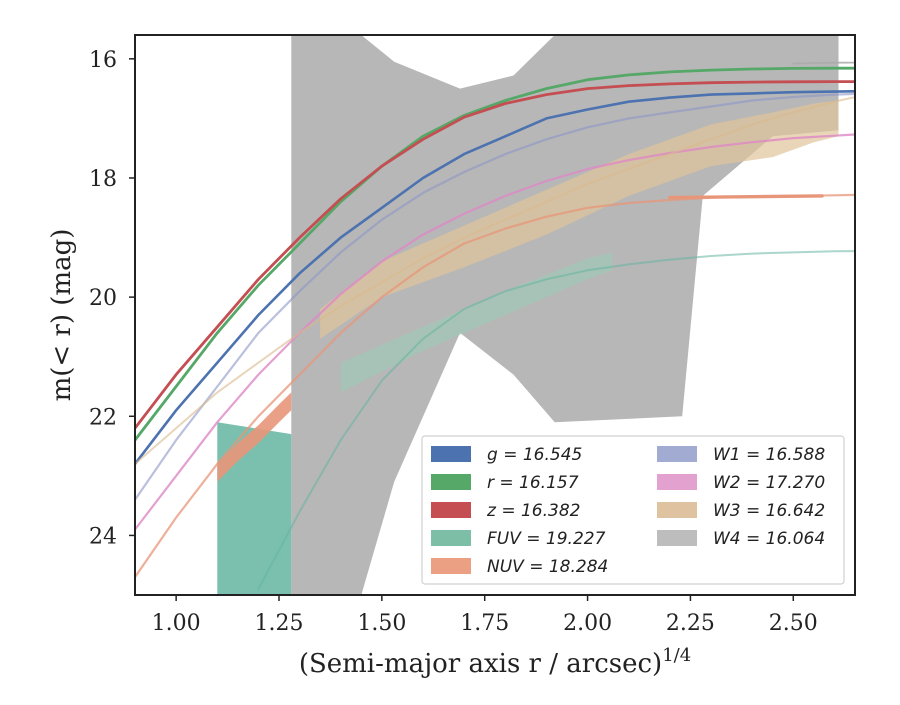  I want to click on legend-item-g: g = 16.545, so click(506, 455).